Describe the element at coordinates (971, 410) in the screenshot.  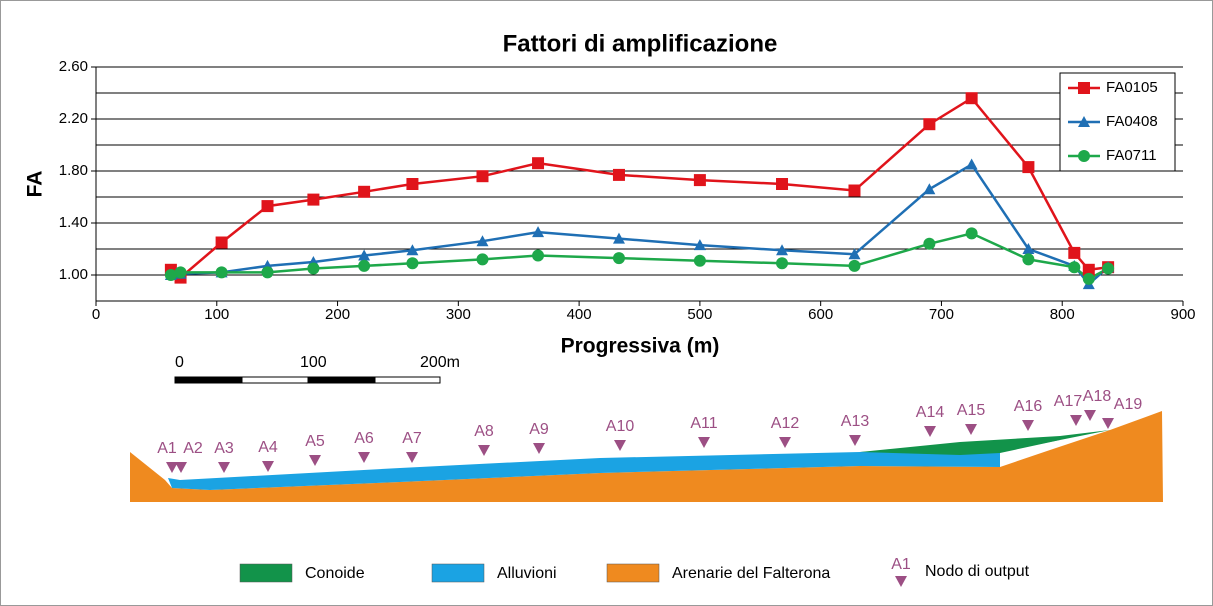
I see `node-label: A15` at that location.